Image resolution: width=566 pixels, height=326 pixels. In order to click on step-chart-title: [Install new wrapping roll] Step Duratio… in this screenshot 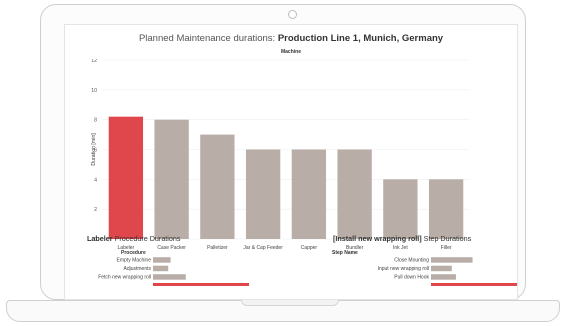, I will do `click(402, 238)`.